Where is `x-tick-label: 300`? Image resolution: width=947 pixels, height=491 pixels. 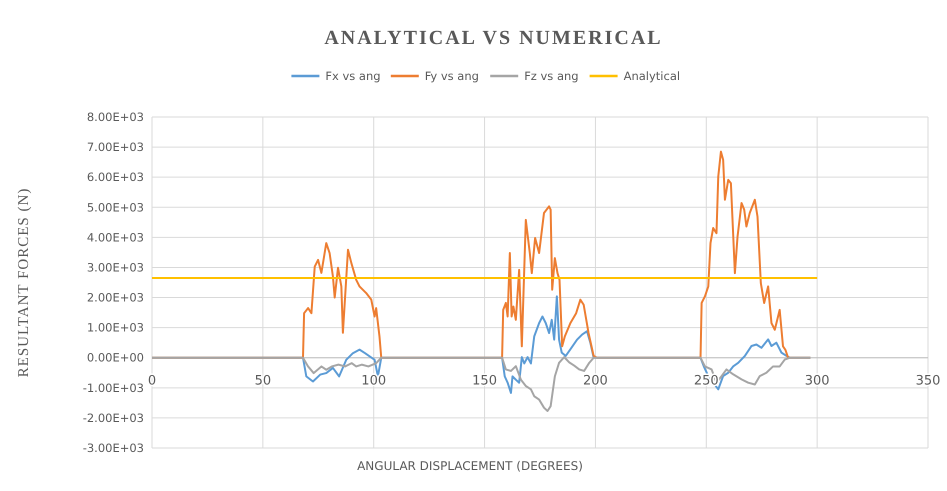 x-tick-label: 300 is located at coordinates (817, 381).